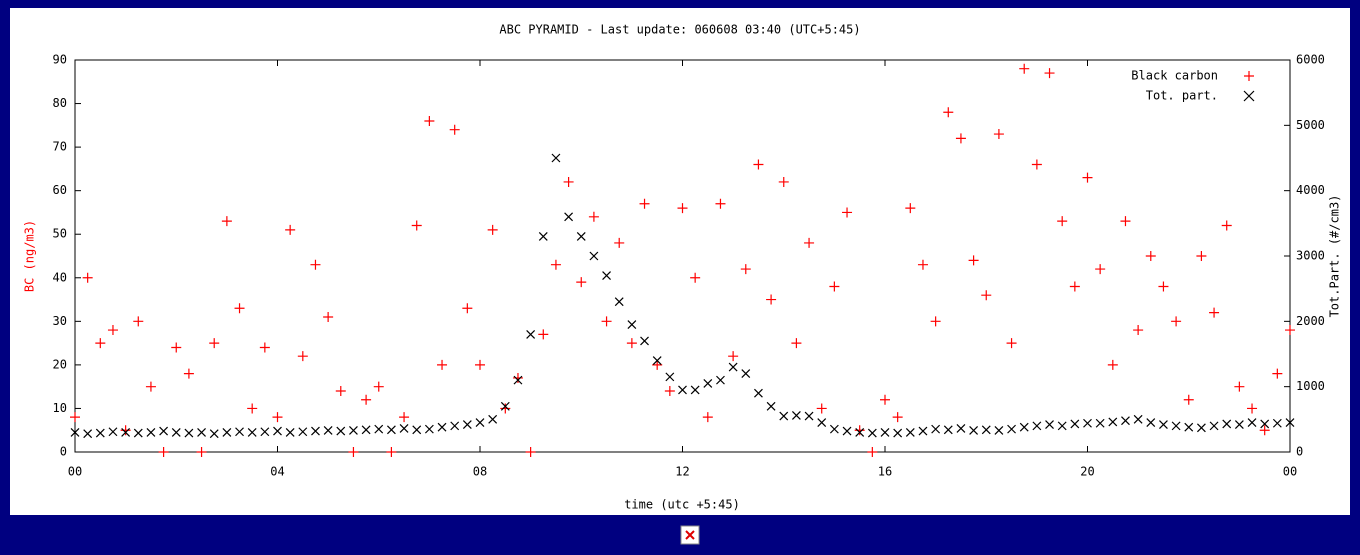  I want to click on y-tick-label: 70, so click(60, 147).